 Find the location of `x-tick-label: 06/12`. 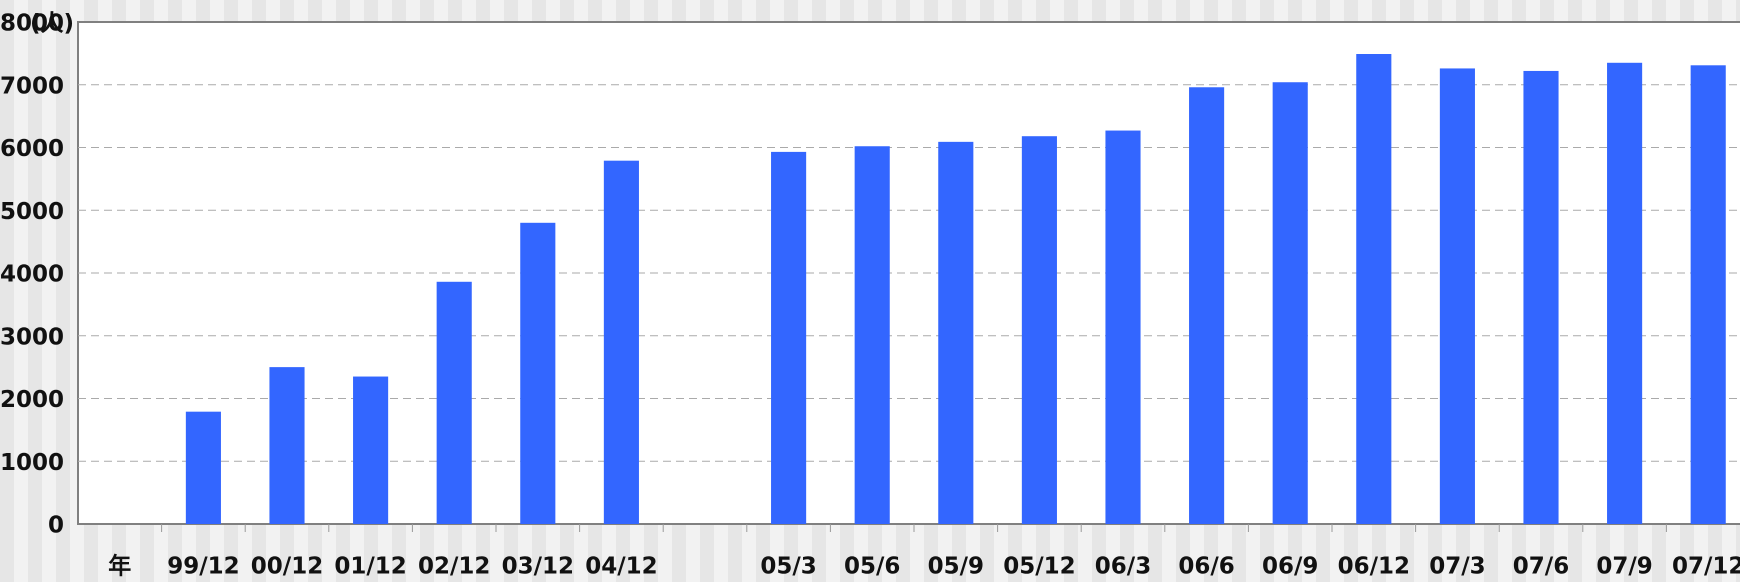

x-tick-label: 06/12 is located at coordinates (1374, 567).